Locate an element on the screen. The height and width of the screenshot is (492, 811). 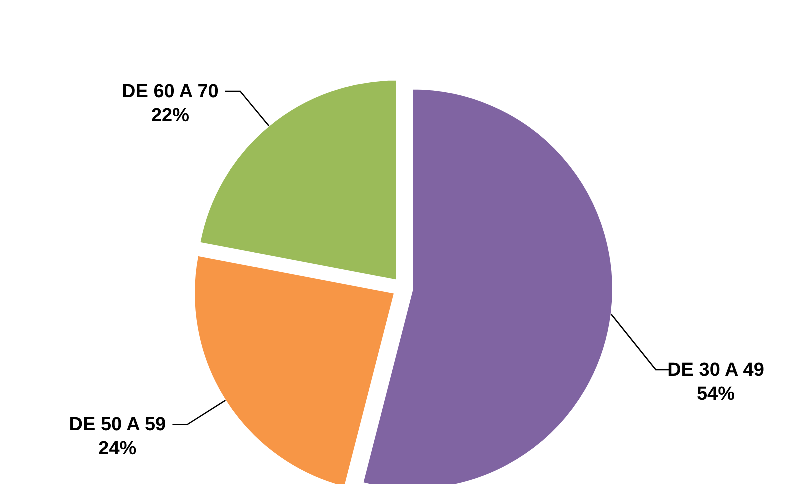
slice-label: DE 60 A 70 is located at coordinates (170, 92).